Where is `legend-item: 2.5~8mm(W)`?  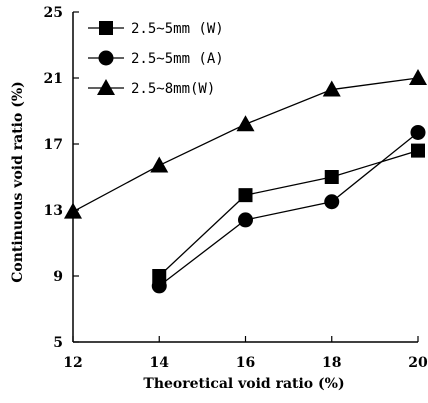
legend-item: 2.5~8mm(W) is located at coordinates (151, 88).